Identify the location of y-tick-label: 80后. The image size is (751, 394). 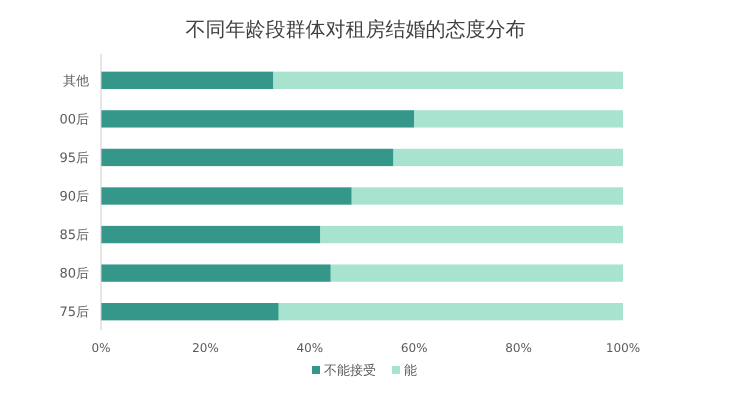
(74, 274).